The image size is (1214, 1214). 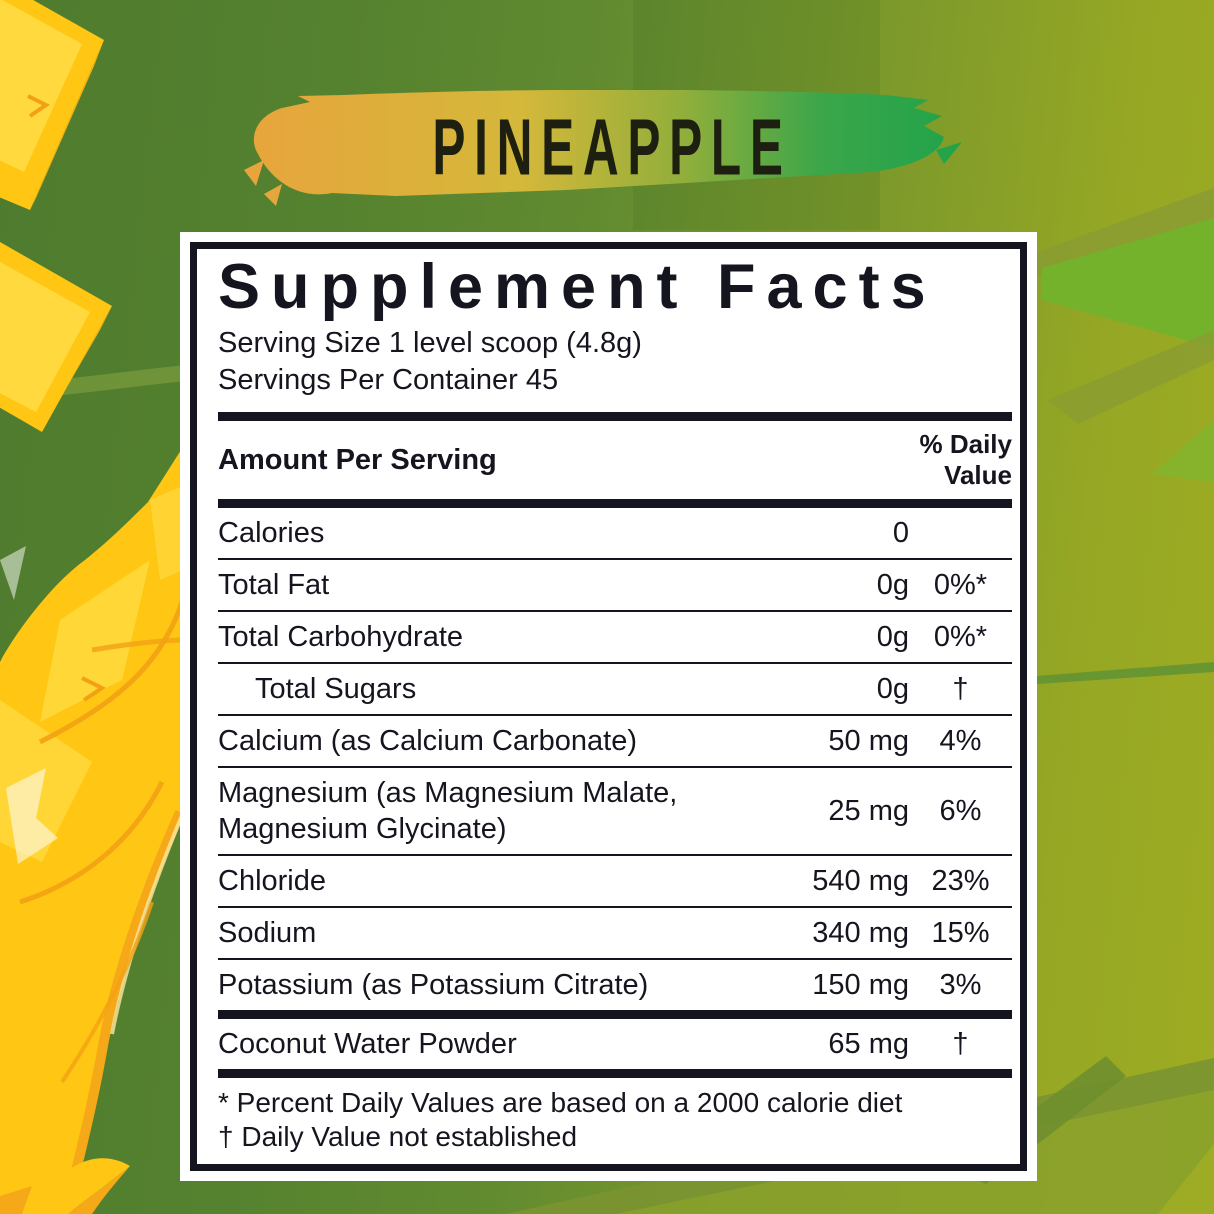 I want to click on servings-per-container: Servings Per Container 45, so click(x=388, y=380).